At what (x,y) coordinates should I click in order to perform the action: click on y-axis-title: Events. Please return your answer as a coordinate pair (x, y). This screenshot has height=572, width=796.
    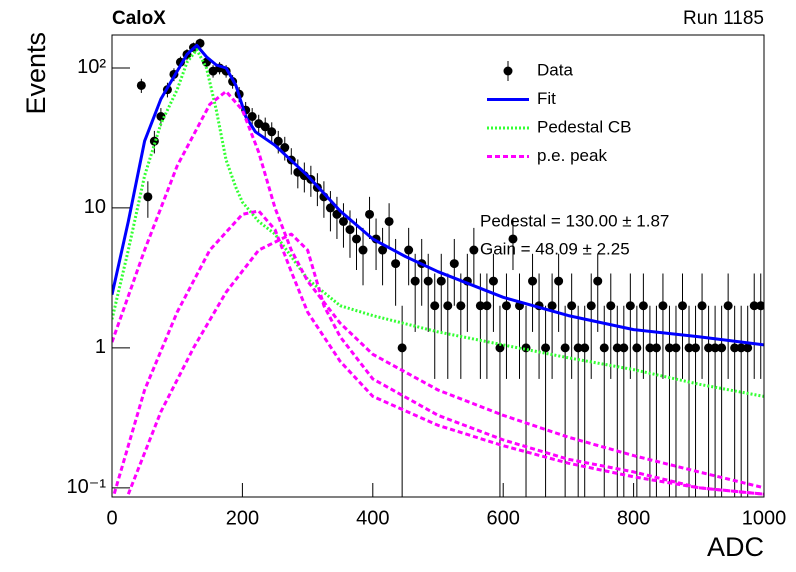
    Looking at the image, I should click on (36, 73).